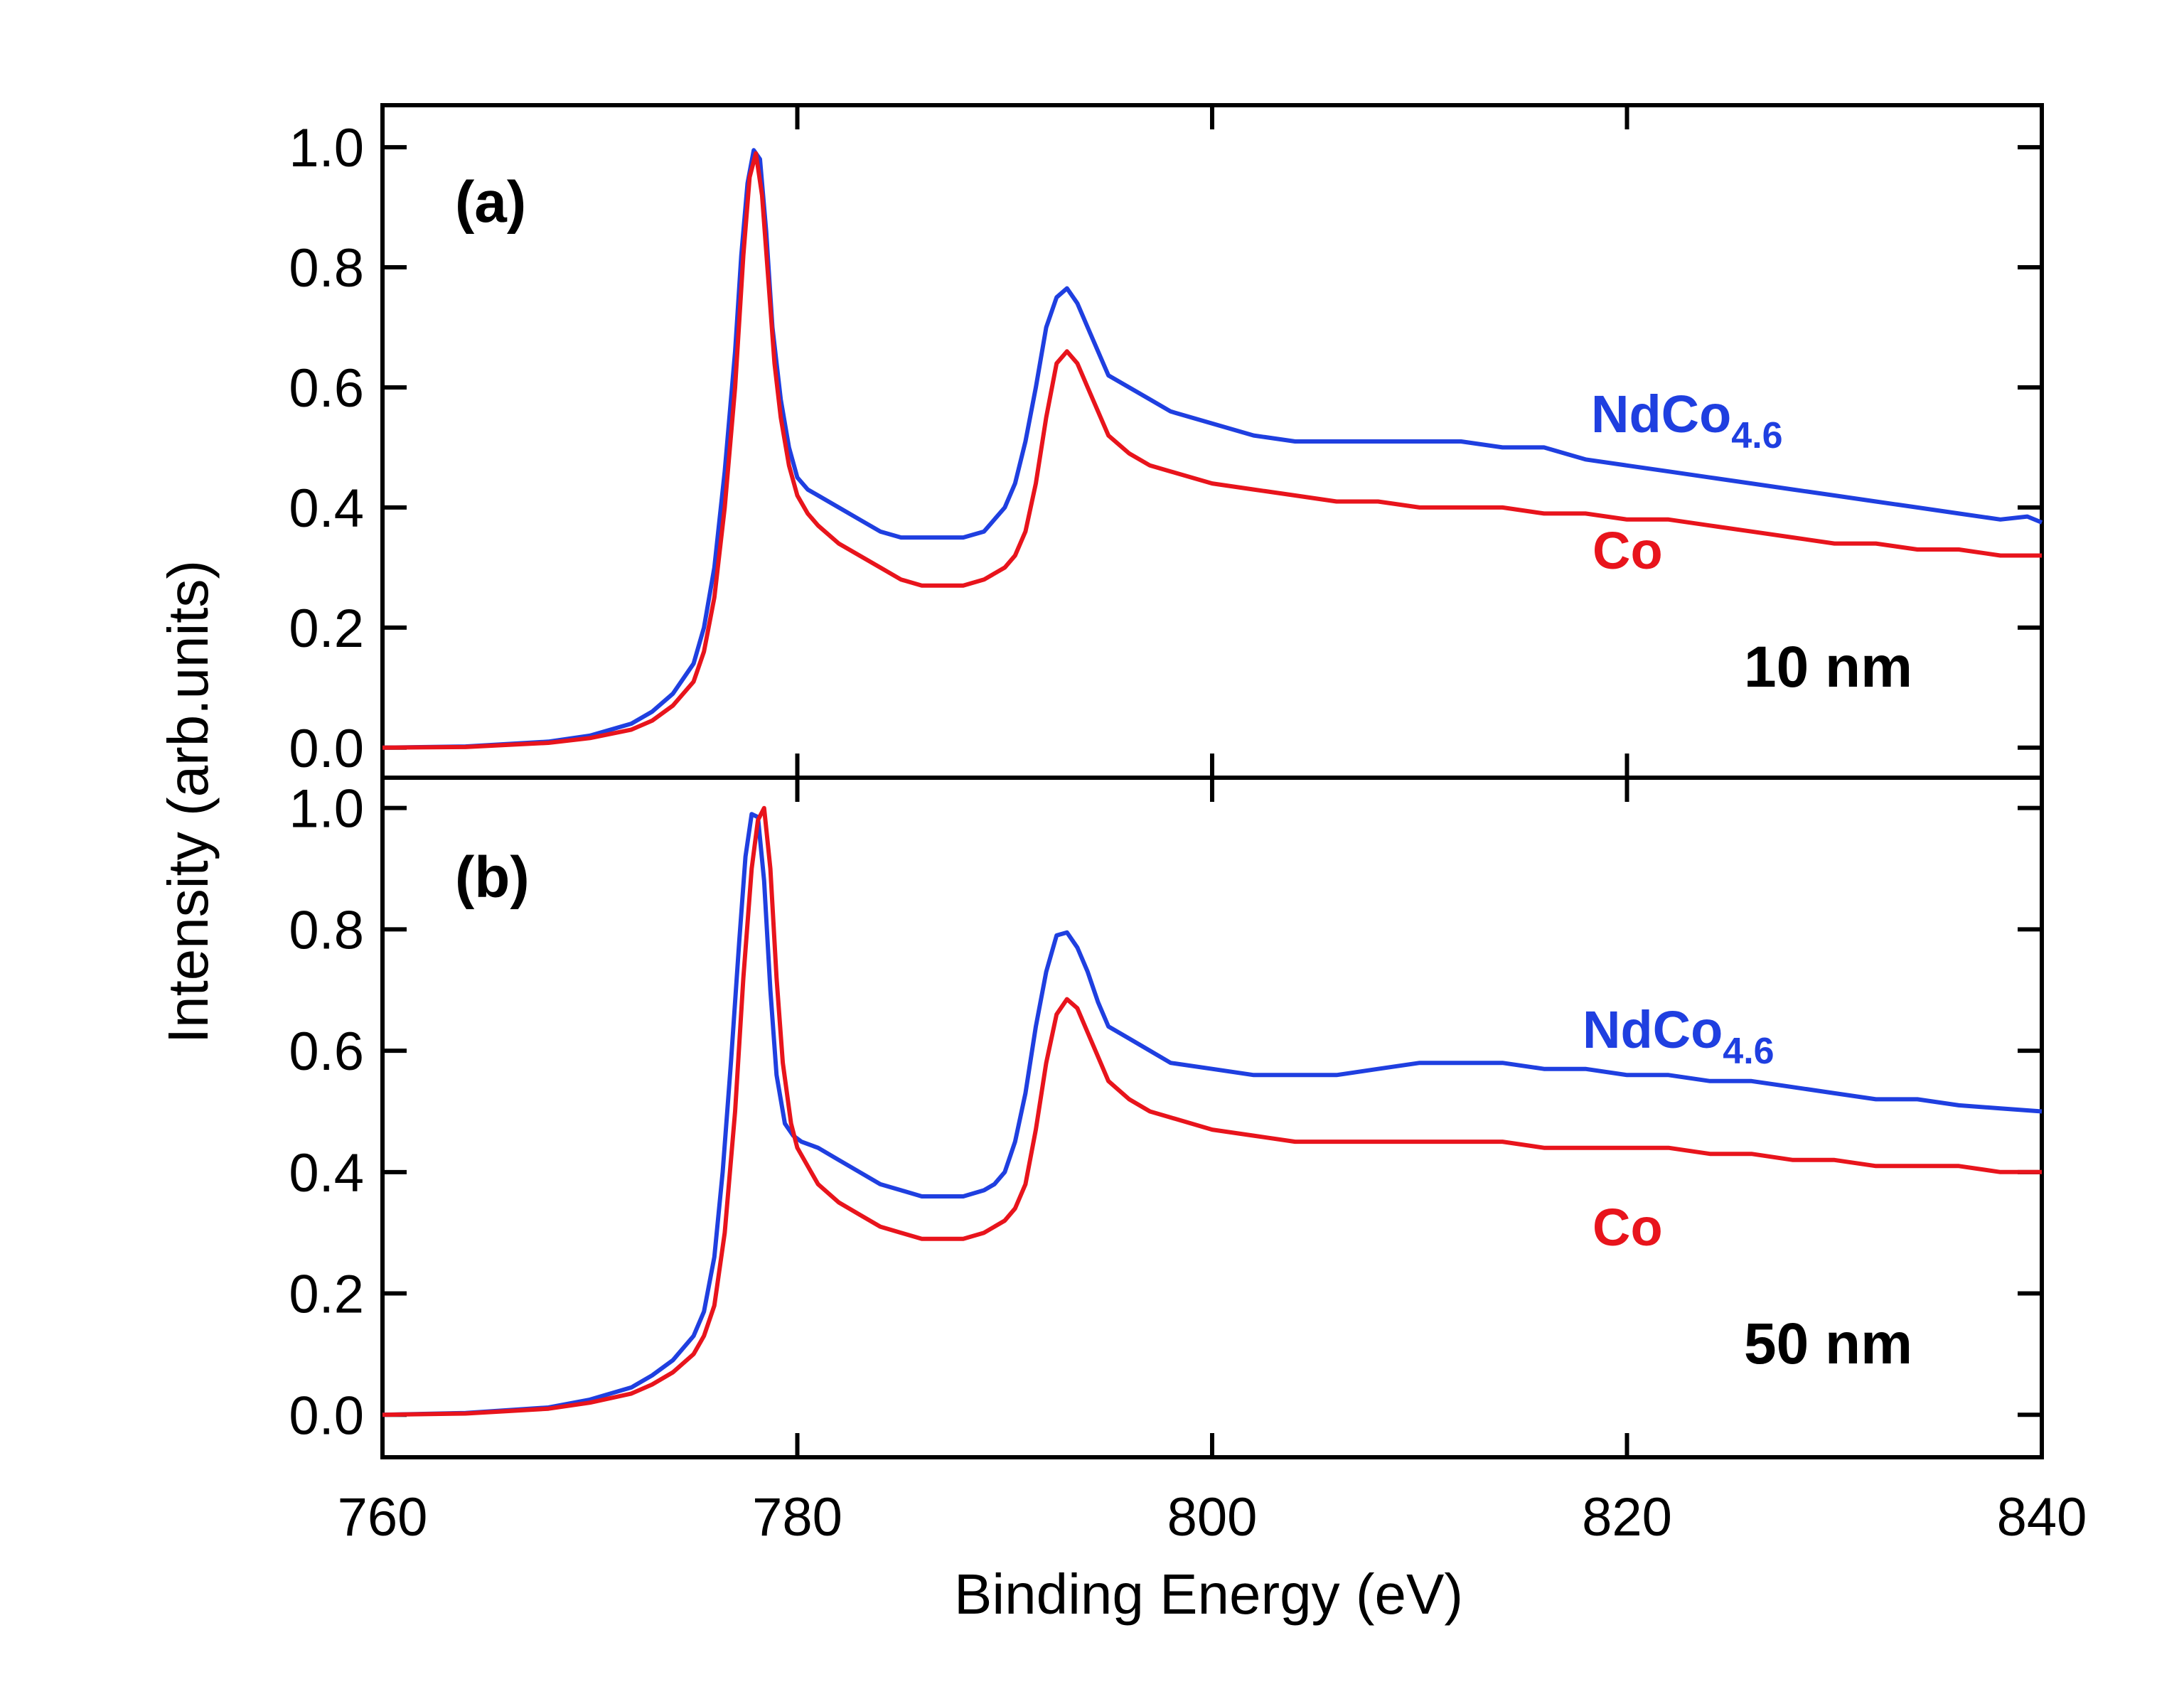  I want to click on thickness-annotation: 50 nm, so click(1828, 1344).